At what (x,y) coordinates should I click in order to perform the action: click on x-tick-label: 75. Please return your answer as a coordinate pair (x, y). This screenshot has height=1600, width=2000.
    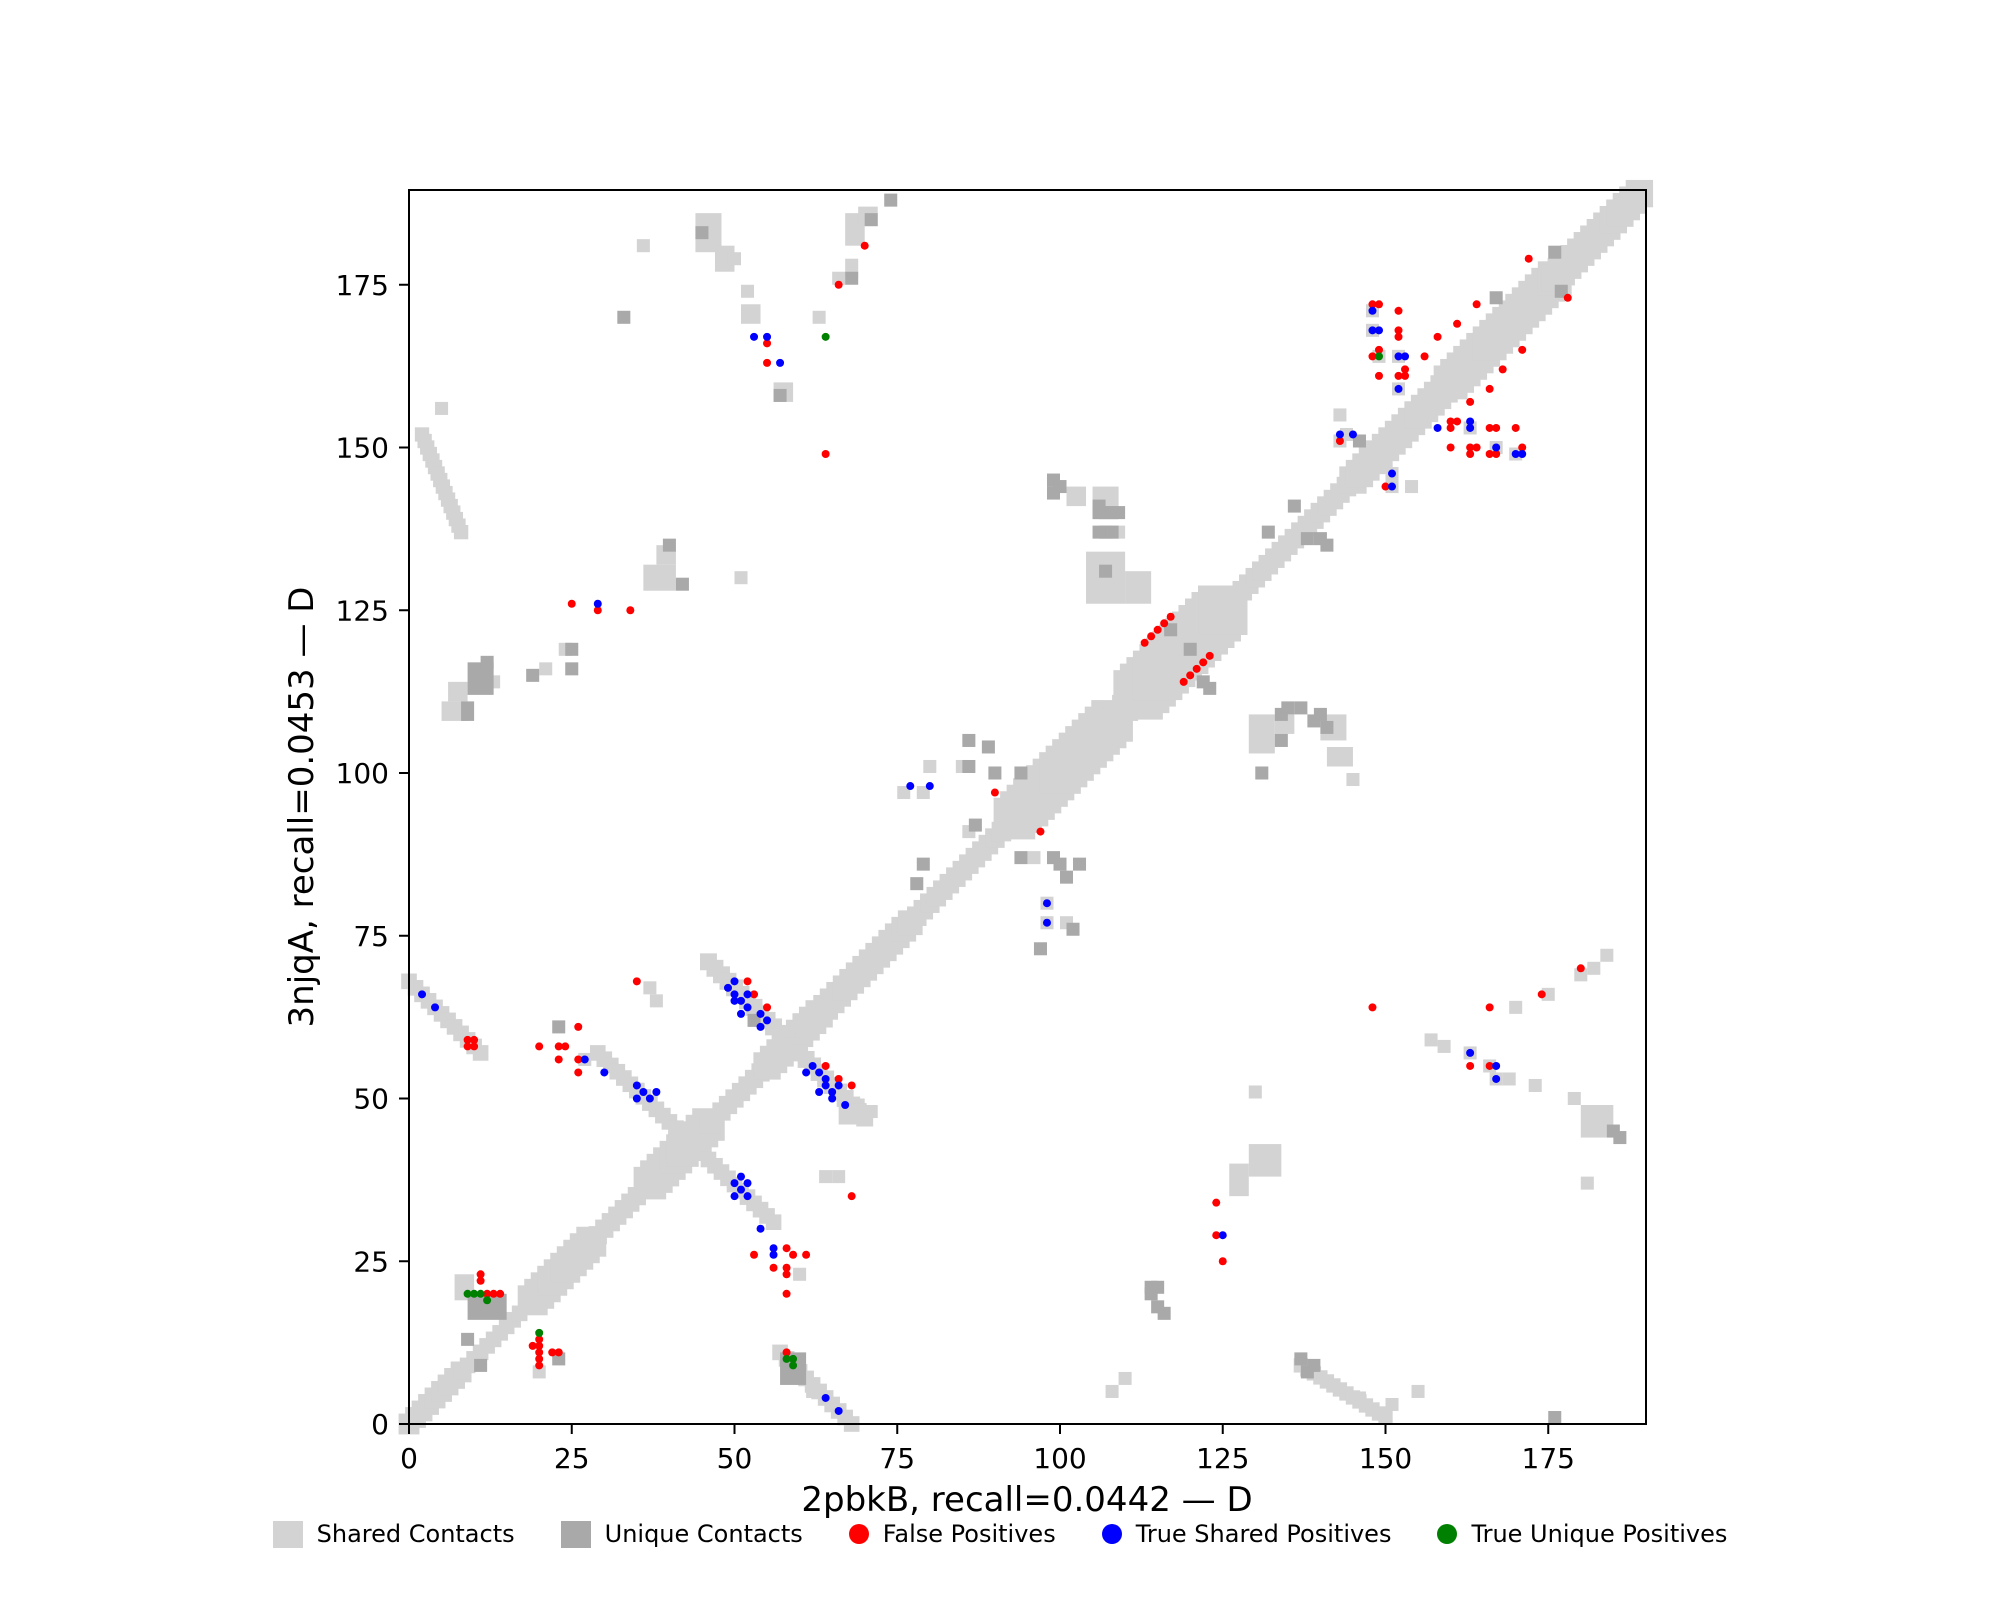
    Looking at the image, I should click on (897, 1458).